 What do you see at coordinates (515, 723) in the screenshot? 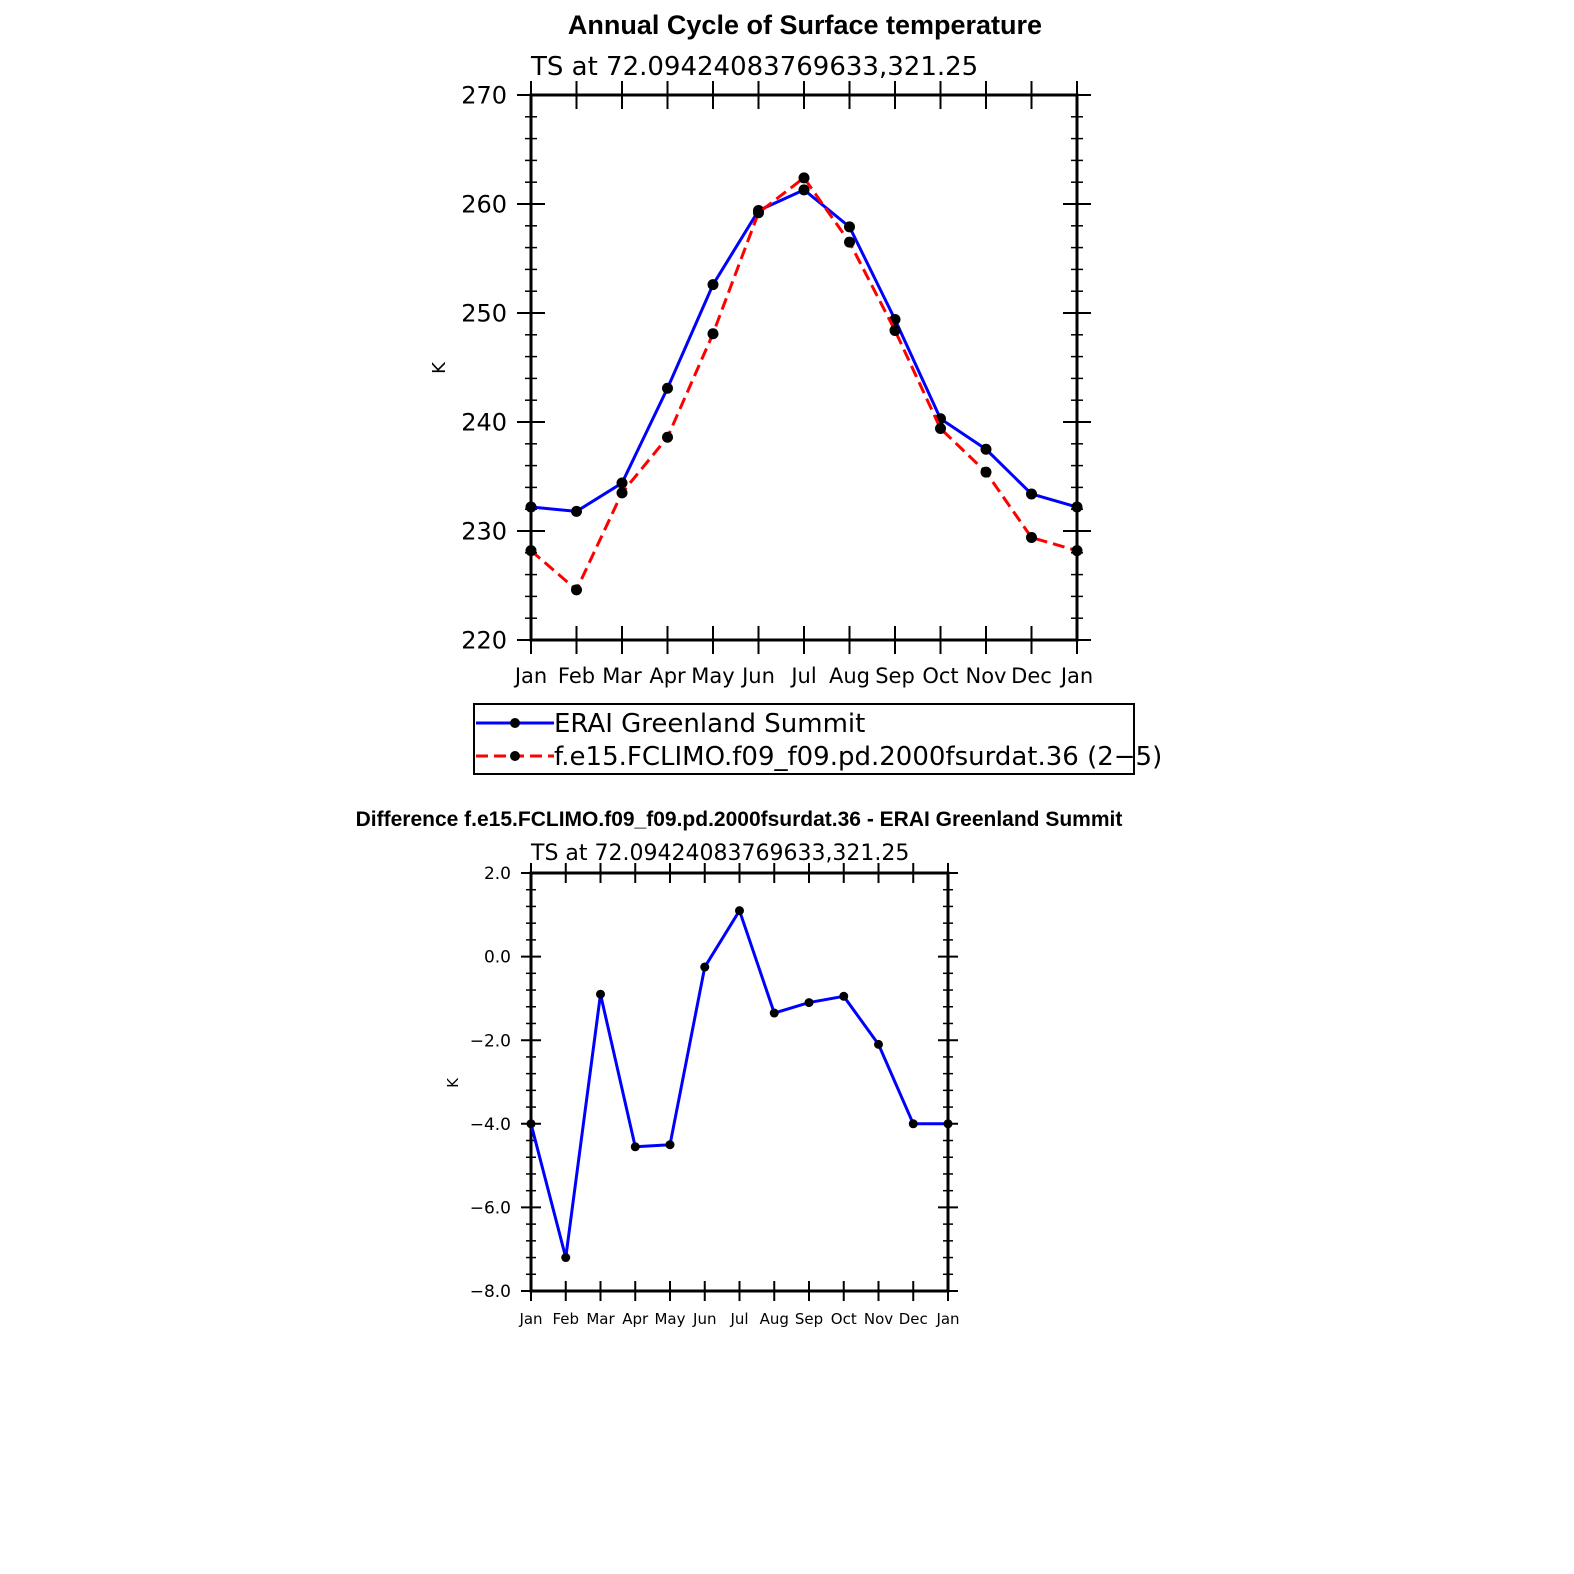
I see `legend-marker-erai` at bounding box center [515, 723].